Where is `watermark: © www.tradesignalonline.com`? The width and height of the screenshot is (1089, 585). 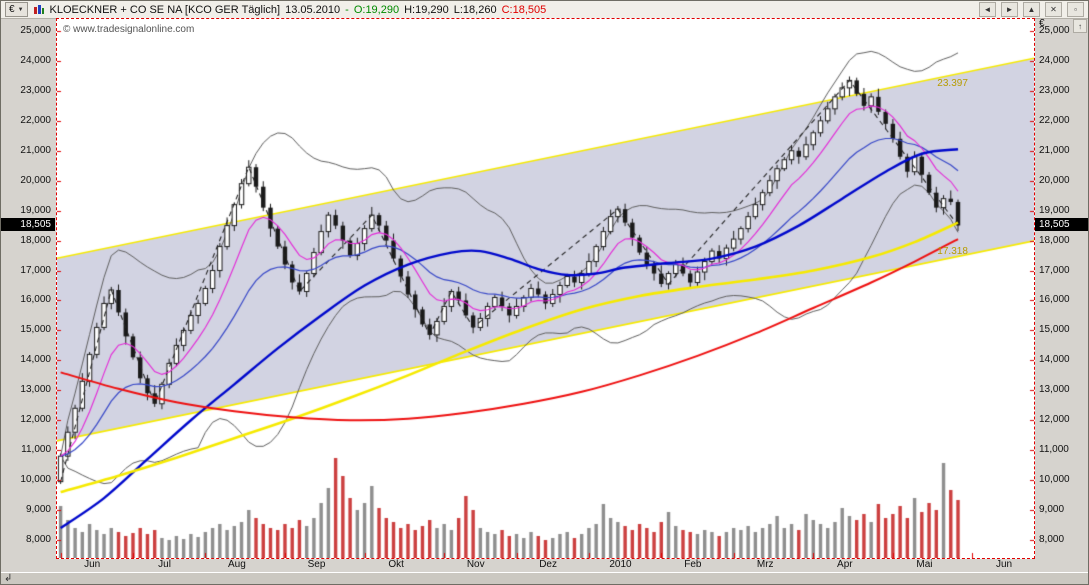
watermark: © www.tradesignalonline.com is located at coordinates (129, 29).